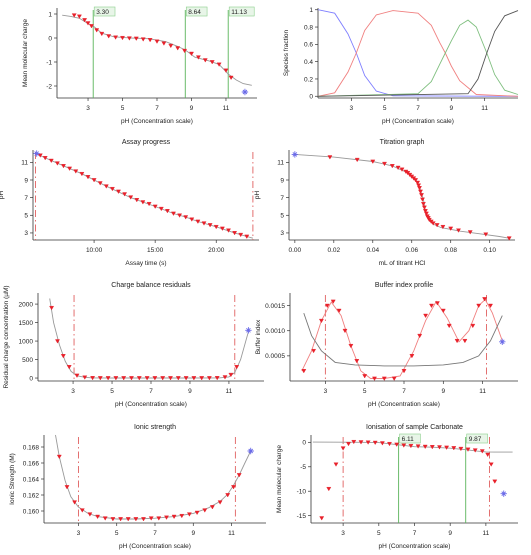 This screenshot has width=531, height=555. I want to click on y-tick-label: -5, so click(303, 467).